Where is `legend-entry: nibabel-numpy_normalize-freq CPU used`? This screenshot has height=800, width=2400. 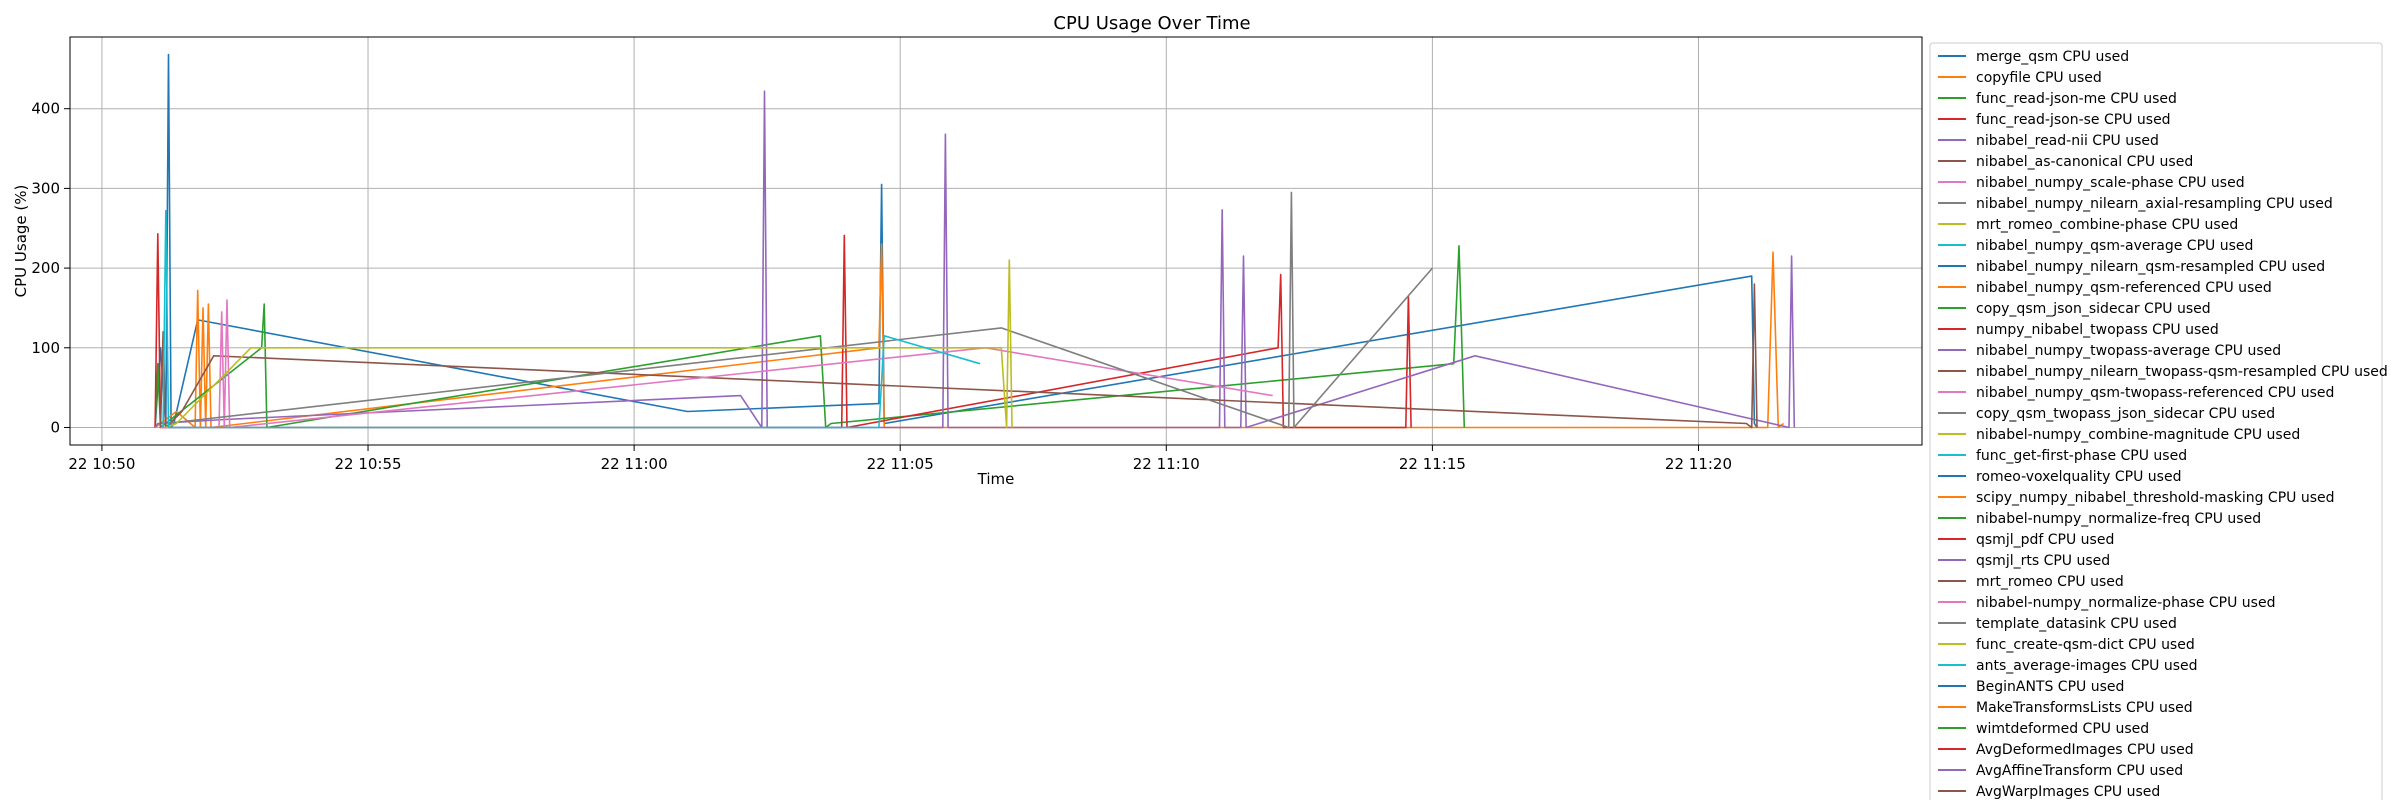
legend-entry: nibabel-numpy_normalize-freq CPU used is located at coordinates (2118, 519).